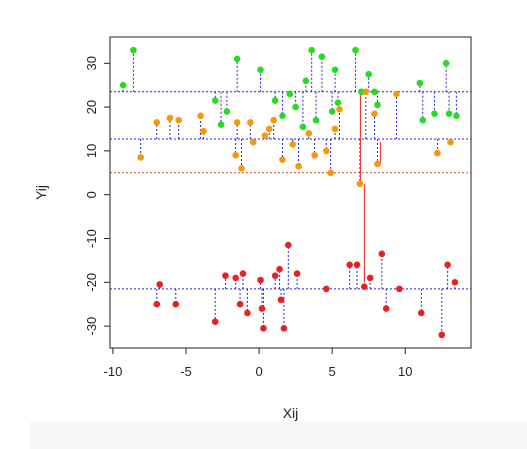 The image size is (527, 449). I want to click on x-tick-label: -10, so click(113, 371).